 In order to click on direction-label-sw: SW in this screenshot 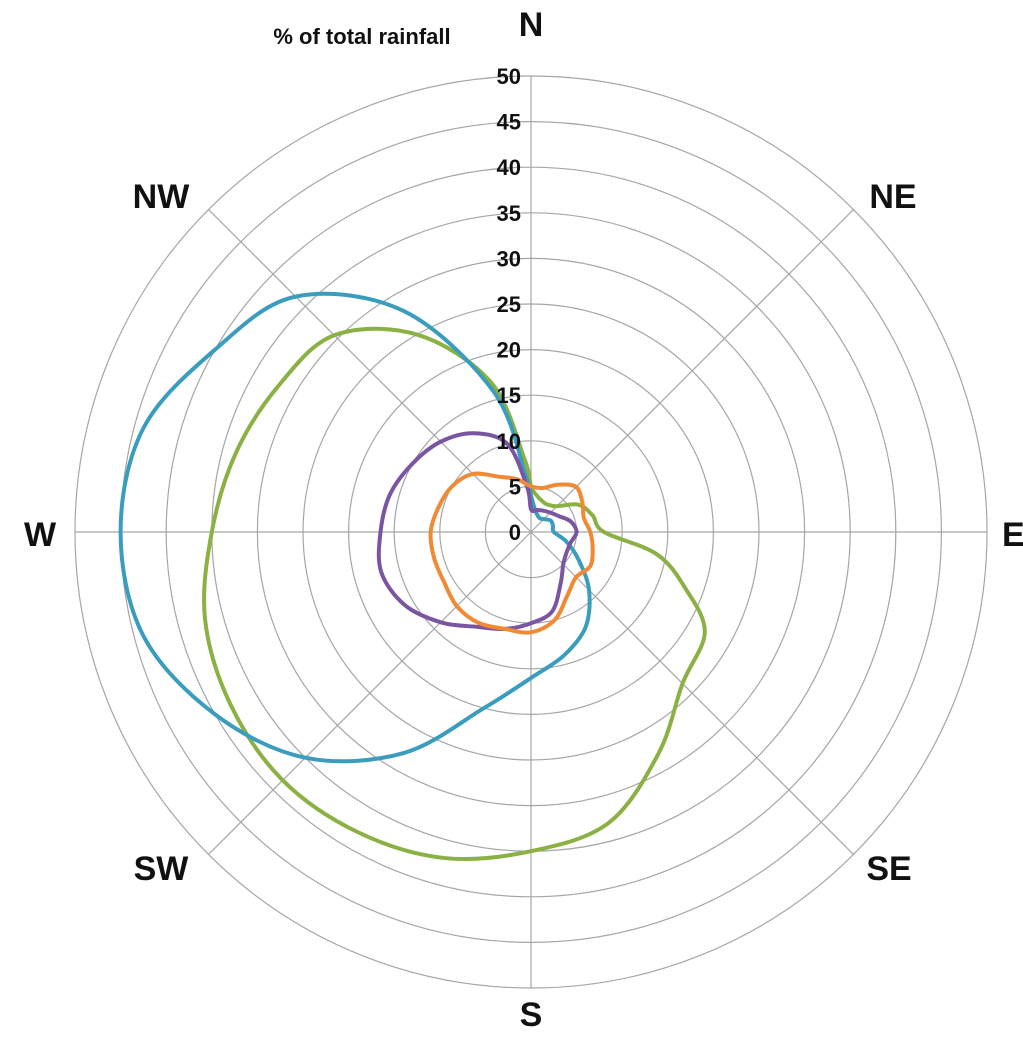, I will do `click(162, 869)`.